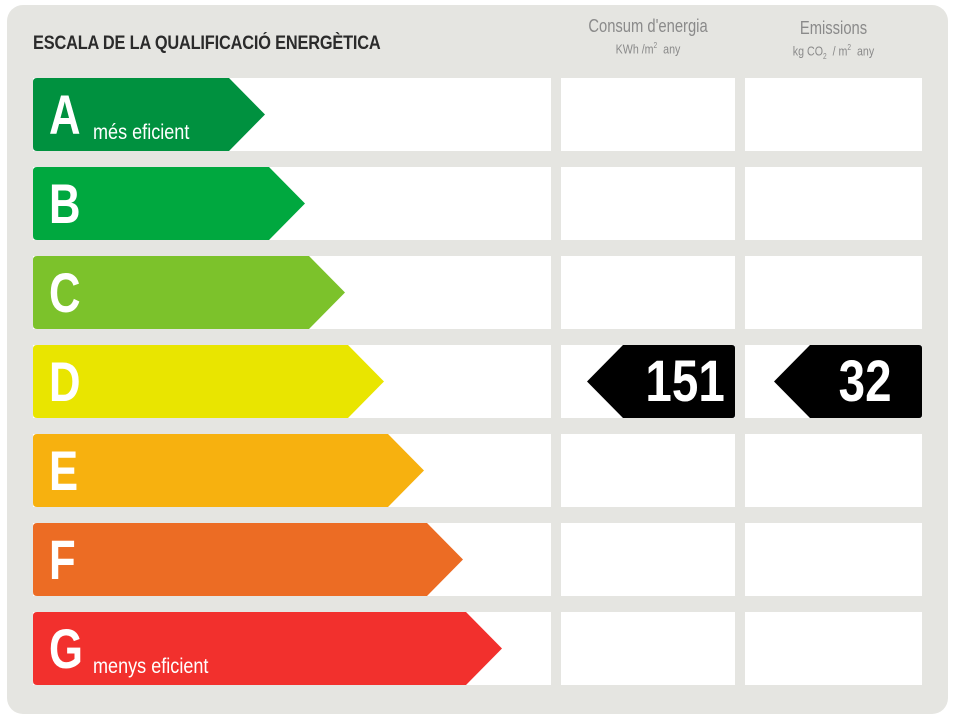 This screenshot has height=721, width=954. I want to click on rating-letter: A, so click(65, 114).